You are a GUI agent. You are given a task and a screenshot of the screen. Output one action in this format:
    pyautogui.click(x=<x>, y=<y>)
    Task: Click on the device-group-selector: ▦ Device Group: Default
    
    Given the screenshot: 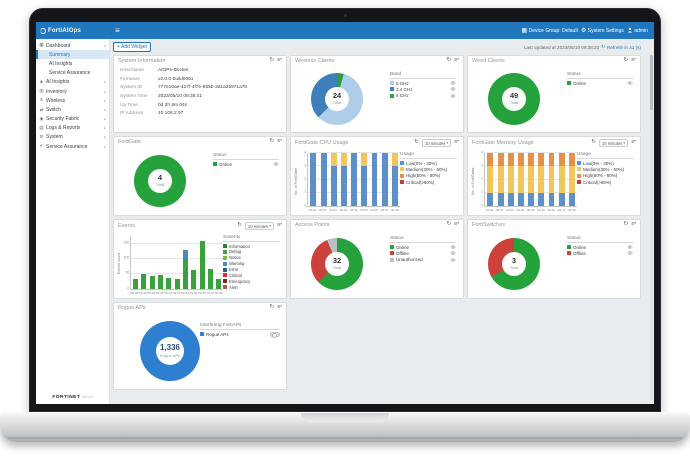 What is the action you would take?
    pyautogui.click(x=549, y=31)
    